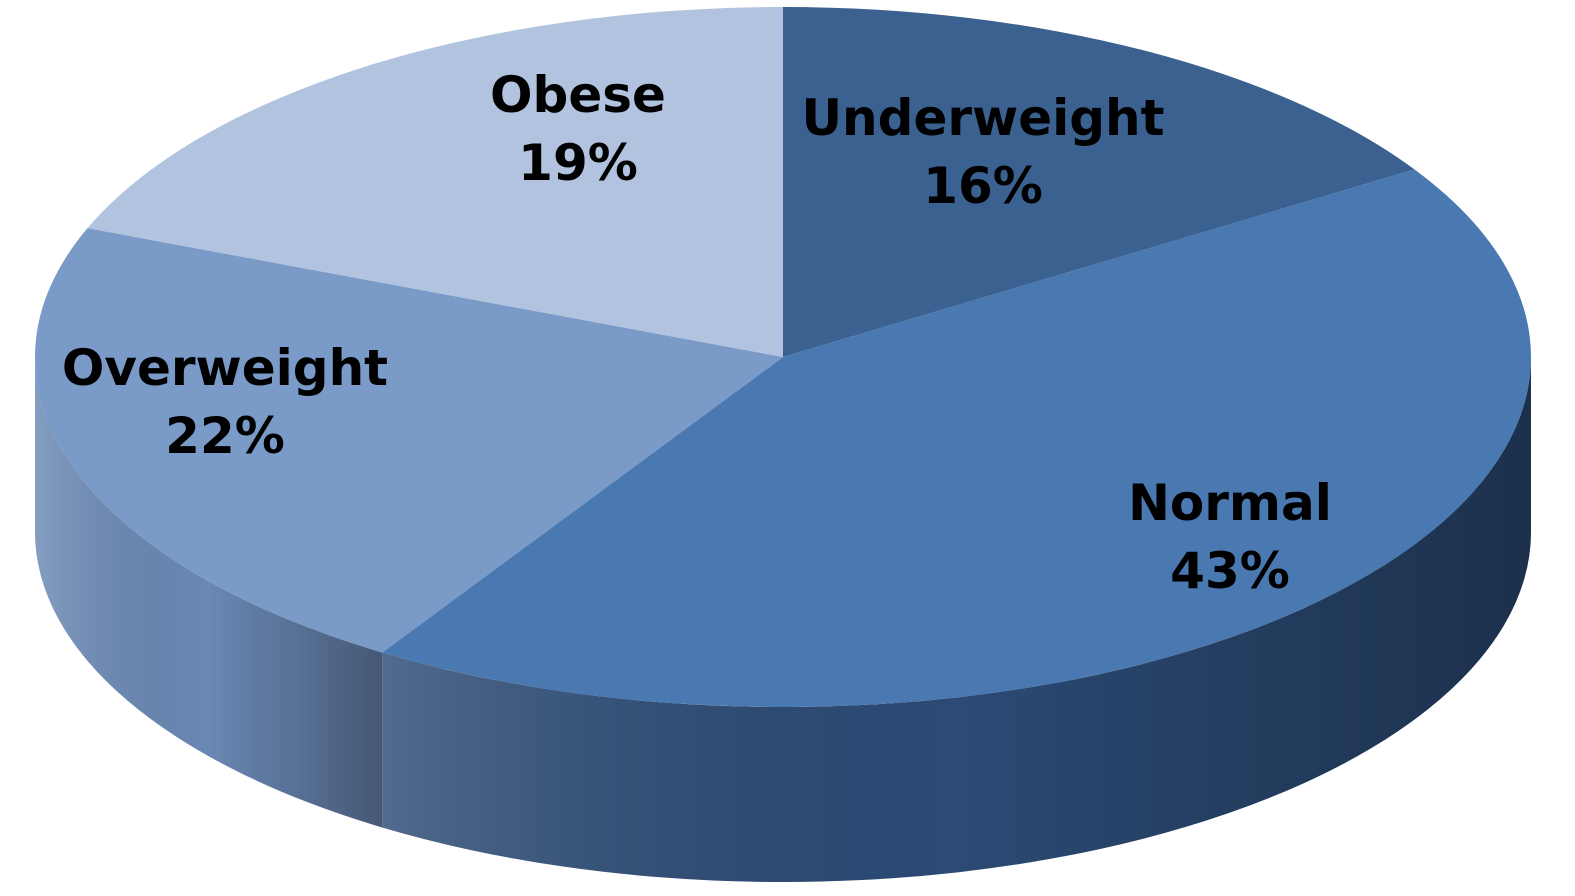 This screenshot has height=896, width=1575. Describe the element at coordinates (225, 436) in the screenshot. I see `slice-value-overweight: 22%` at that location.